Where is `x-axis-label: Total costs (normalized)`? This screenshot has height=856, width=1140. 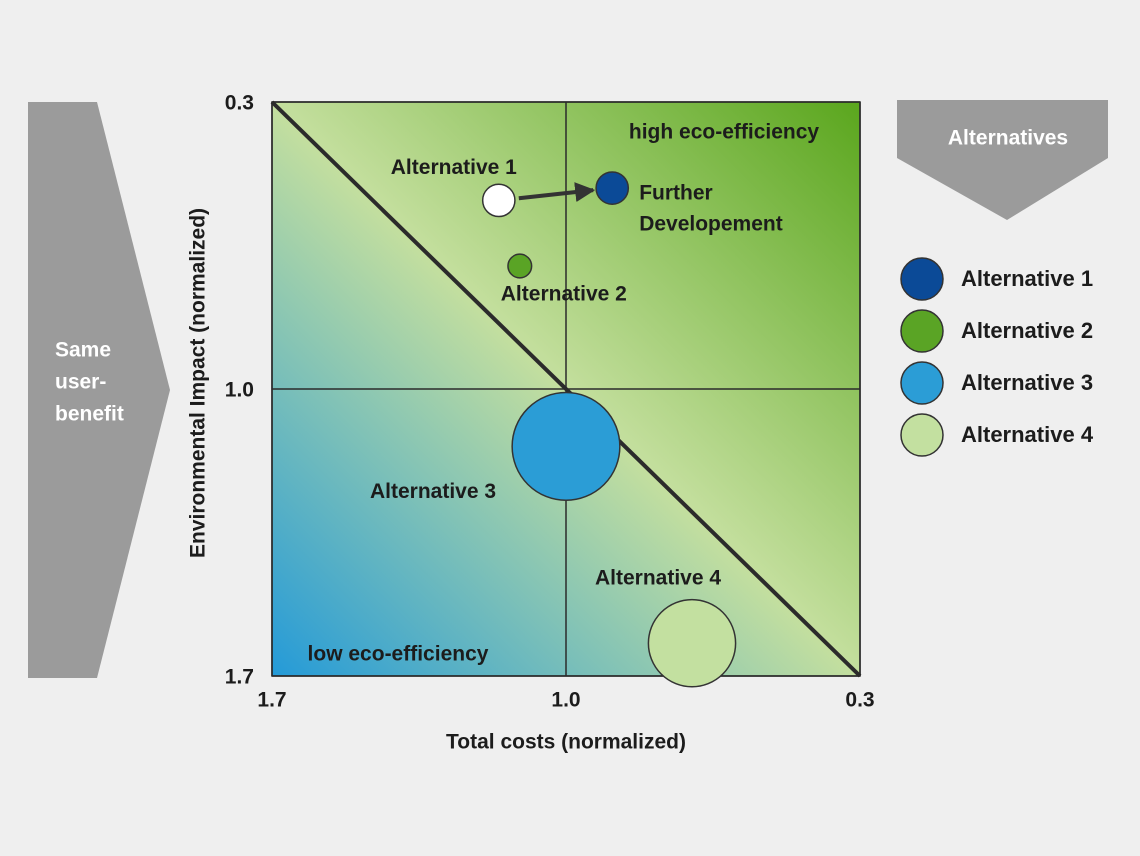
x-axis-label: Total costs (normalized) is located at coordinates (566, 742).